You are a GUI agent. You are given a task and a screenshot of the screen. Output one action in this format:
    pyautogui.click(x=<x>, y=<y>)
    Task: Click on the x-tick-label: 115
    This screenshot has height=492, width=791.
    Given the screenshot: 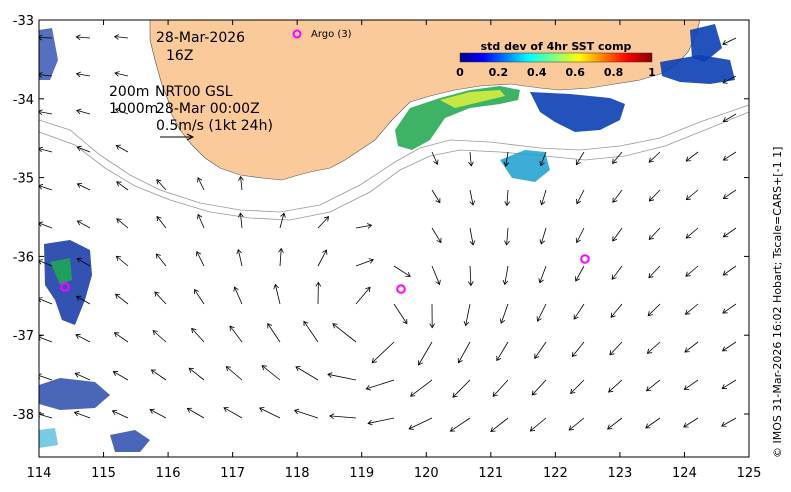 What is the action you would take?
    pyautogui.click(x=103, y=473)
    